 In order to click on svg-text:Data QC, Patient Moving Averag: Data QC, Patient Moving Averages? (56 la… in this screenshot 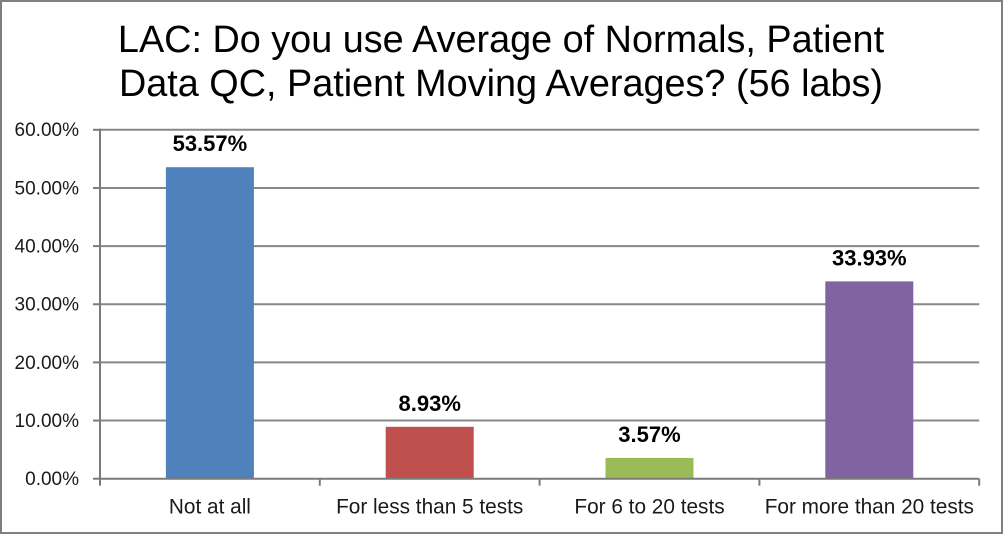, I will do `click(501, 84)`.